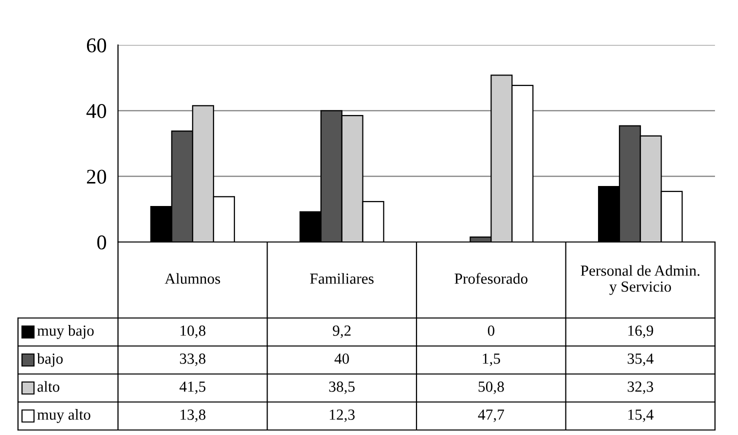 The image size is (738, 435). Describe the element at coordinates (640, 280) in the screenshot. I see `x-tick-label: Personal de Admin. y Servicio` at that location.